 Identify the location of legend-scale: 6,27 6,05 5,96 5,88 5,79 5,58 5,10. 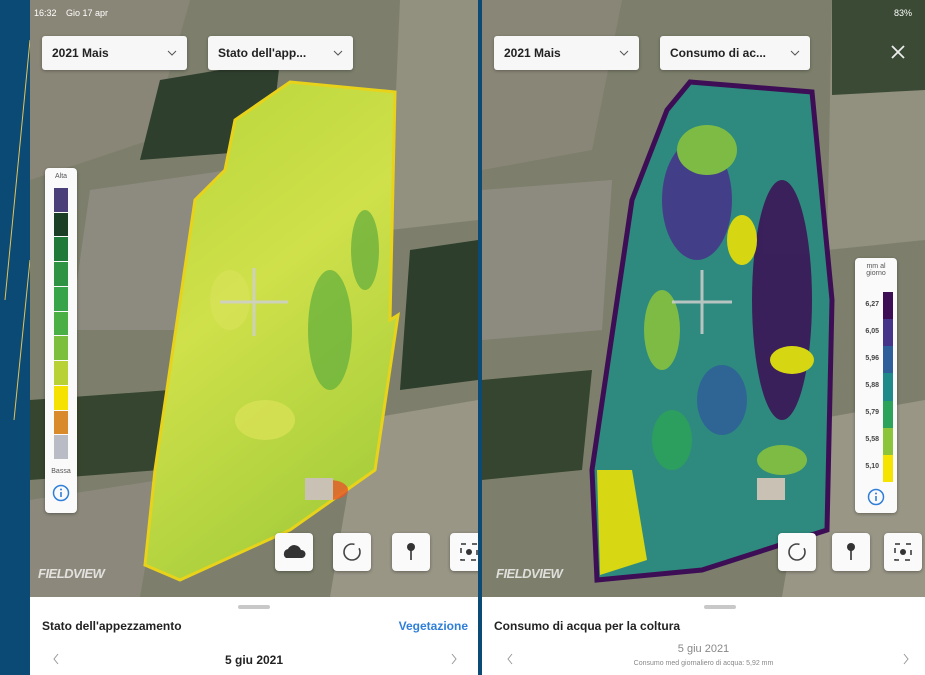
(877, 387).